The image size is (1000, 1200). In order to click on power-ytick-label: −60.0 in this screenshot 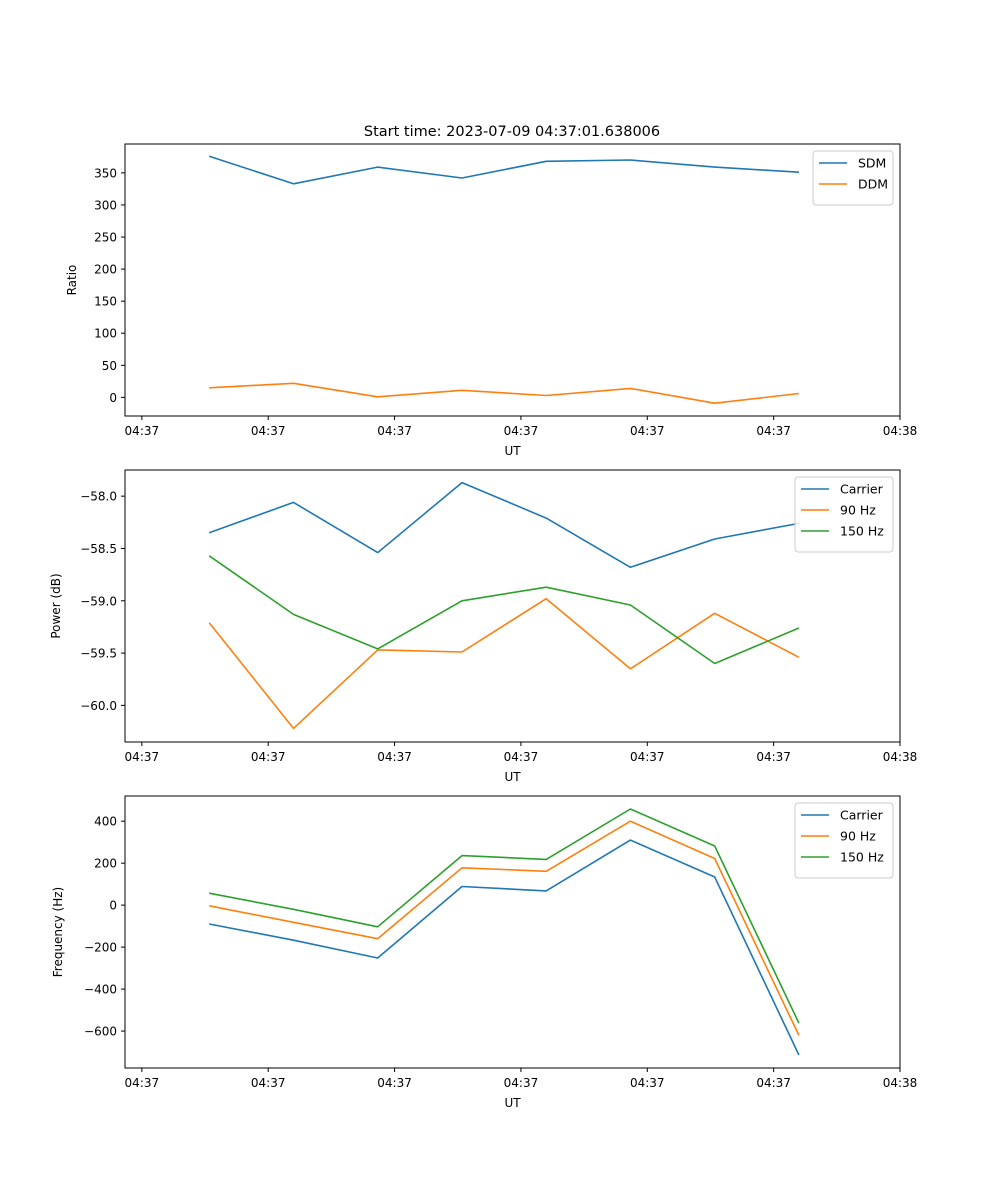, I will do `click(98, 706)`.